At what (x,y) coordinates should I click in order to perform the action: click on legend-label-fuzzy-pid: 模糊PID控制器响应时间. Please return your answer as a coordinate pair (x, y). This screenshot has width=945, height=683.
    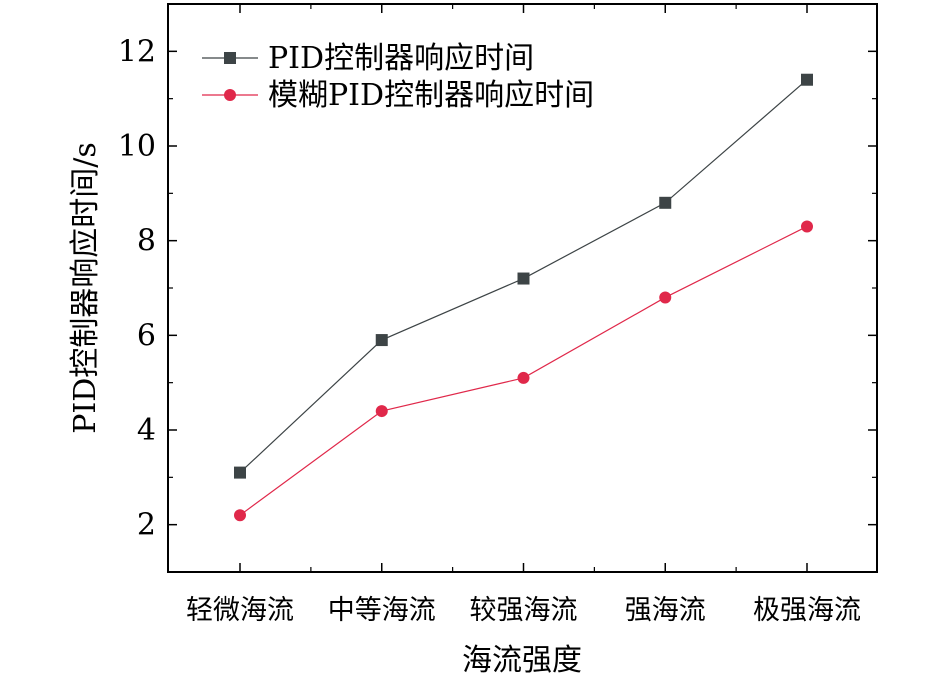
    Looking at the image, I should click on (431, 95).